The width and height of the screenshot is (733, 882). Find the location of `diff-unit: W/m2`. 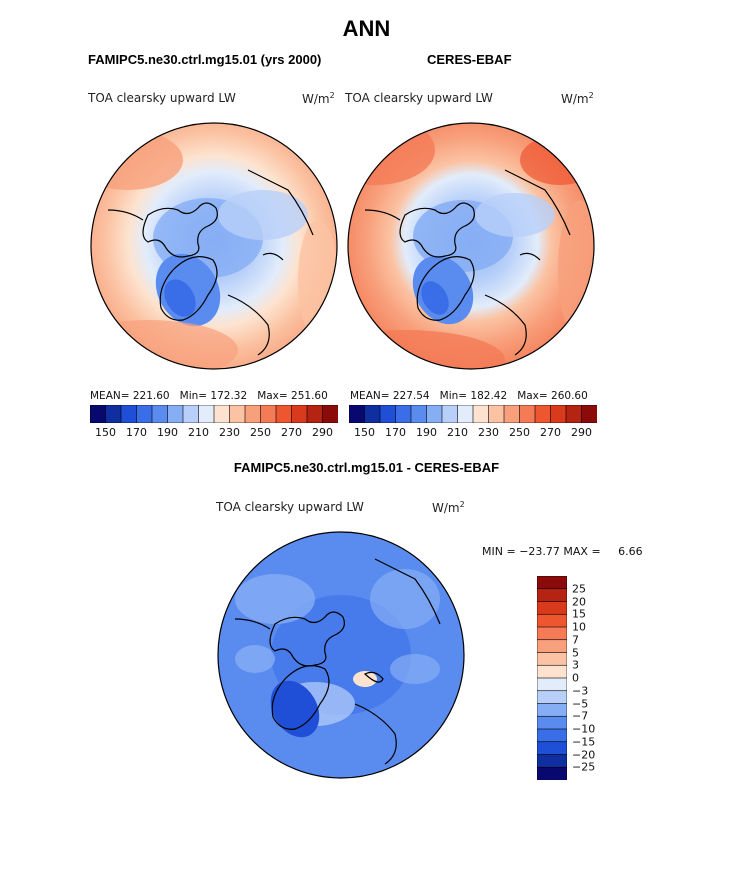

diff-unit: W/m2 is located at coordinates (448, 507).